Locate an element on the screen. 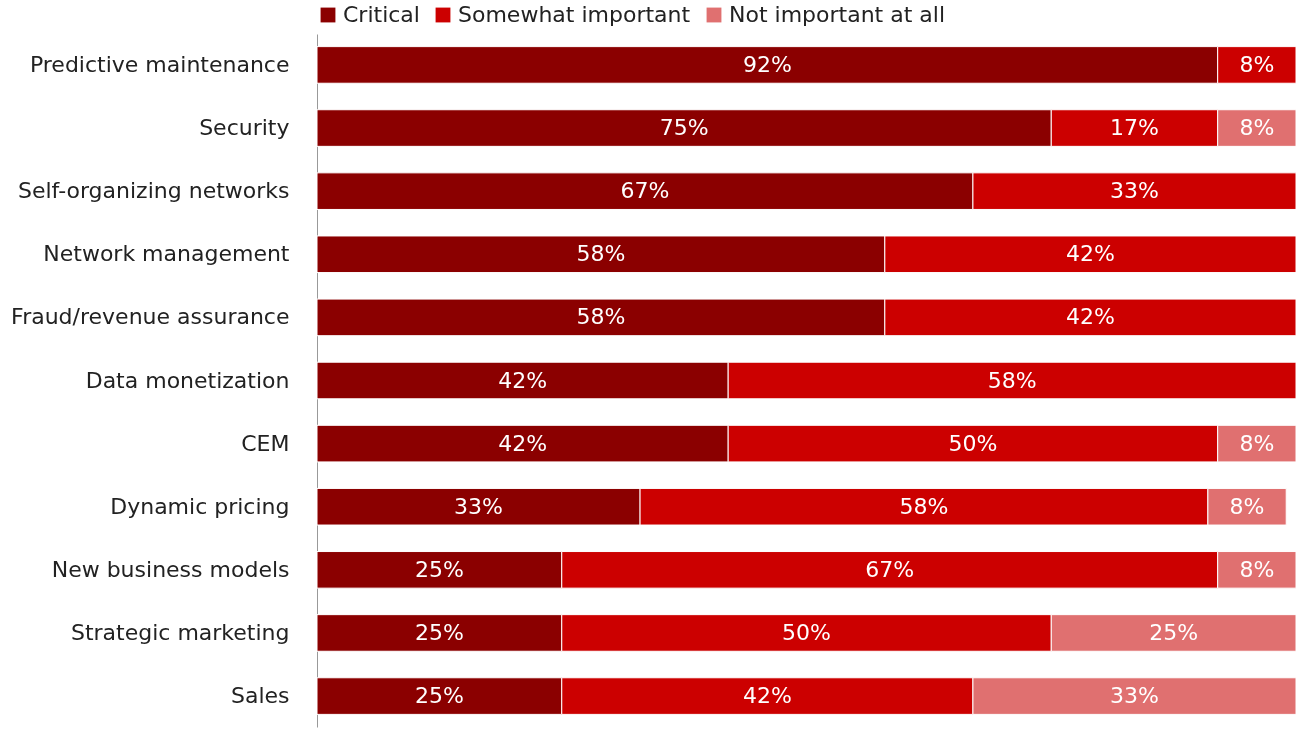 The width and height of the screenshot is (1299, 729). y-tick-label: Strategic marketing is located at coordinates (180, 632).